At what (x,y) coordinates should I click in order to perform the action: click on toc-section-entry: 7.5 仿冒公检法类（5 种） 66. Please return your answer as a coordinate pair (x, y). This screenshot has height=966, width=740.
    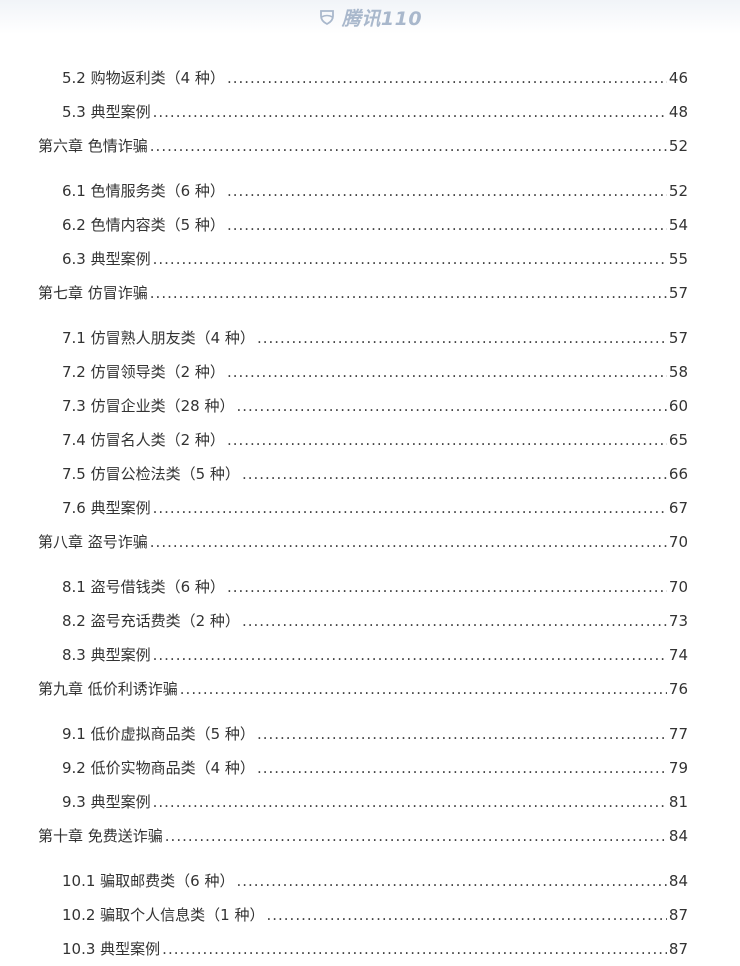
    Looking at the image, I should click on (370, 474).